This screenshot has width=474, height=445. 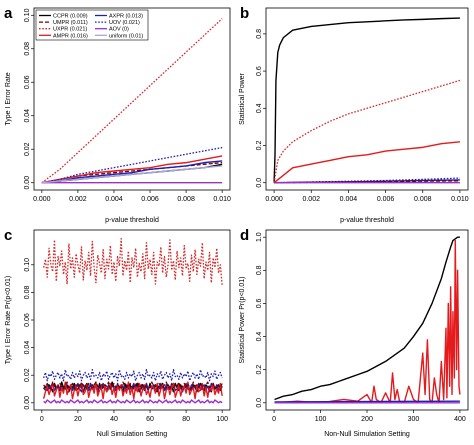 I want to click on x-tick-label: 20, so click(x=78, y=419).